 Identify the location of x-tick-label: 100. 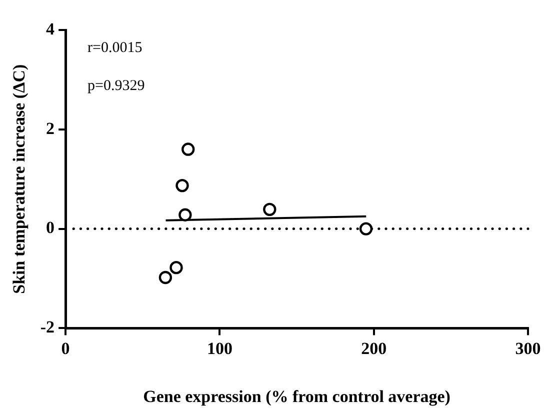
(219, 348).